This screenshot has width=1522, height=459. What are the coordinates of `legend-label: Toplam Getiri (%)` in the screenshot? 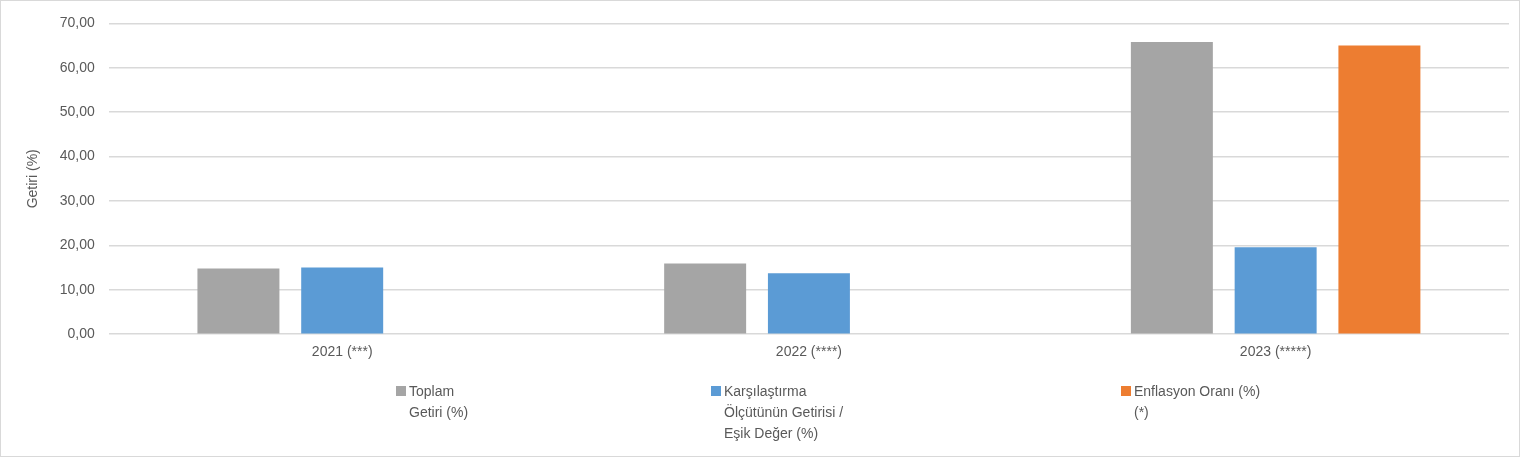 It's located at (439, 402).